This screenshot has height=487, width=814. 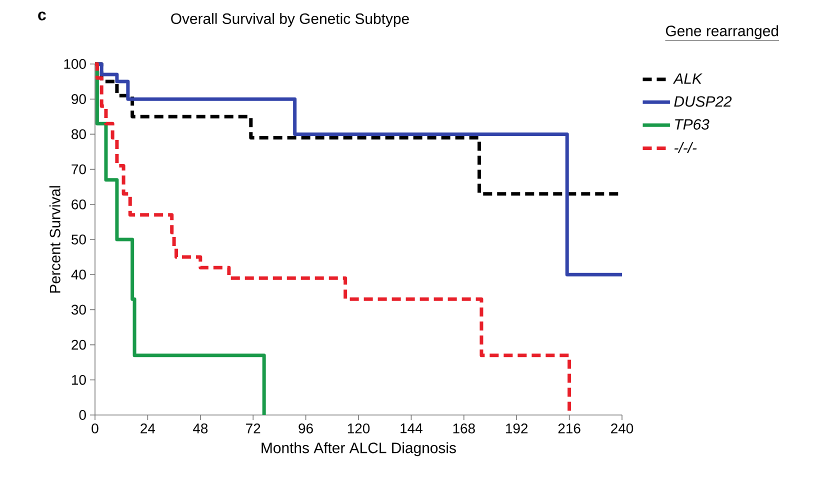 I want to click on legend-label: -/-/-, so click(x=685, y=148).